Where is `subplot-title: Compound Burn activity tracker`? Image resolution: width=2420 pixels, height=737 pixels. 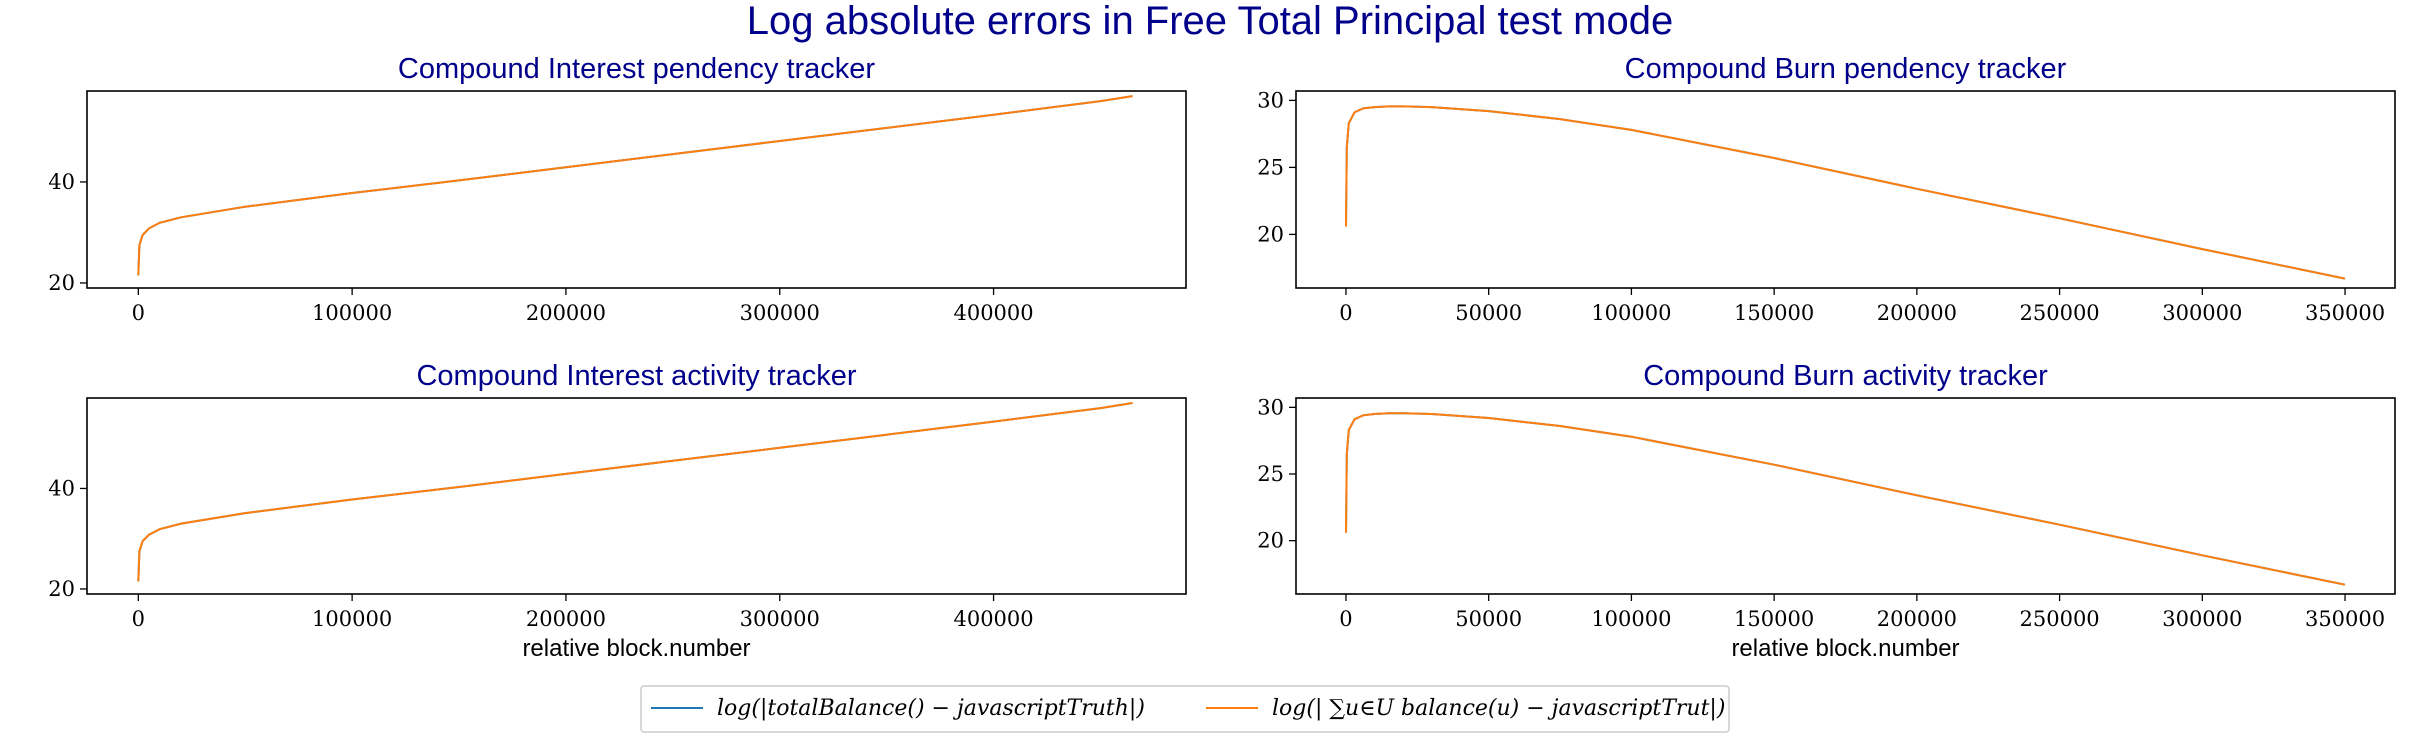
subplot-title: Compound Burn activity tracker is located at coordinates (1845, 376).